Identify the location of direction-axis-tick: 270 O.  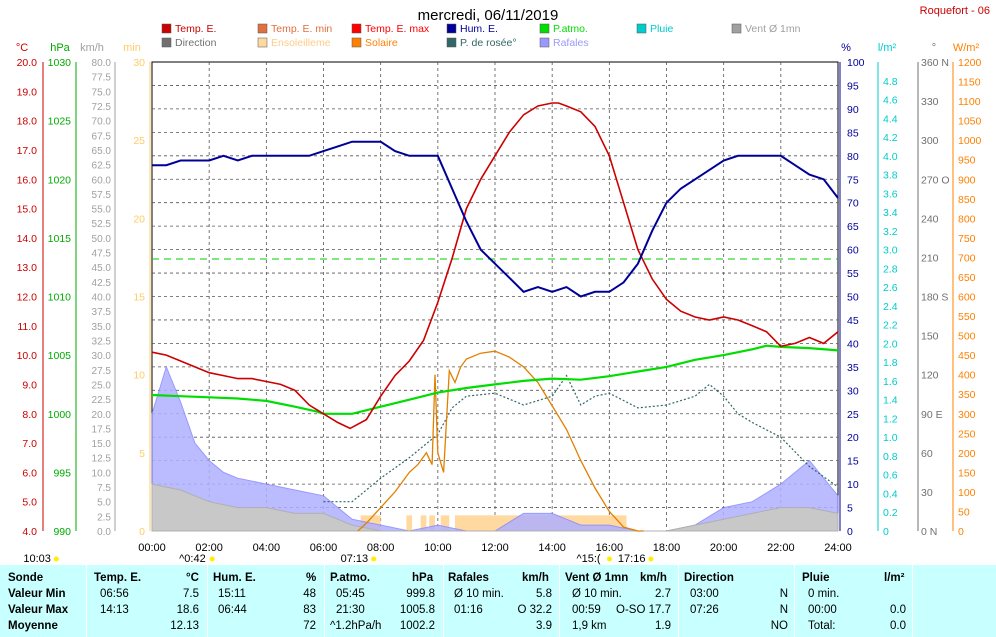
(935, 180).